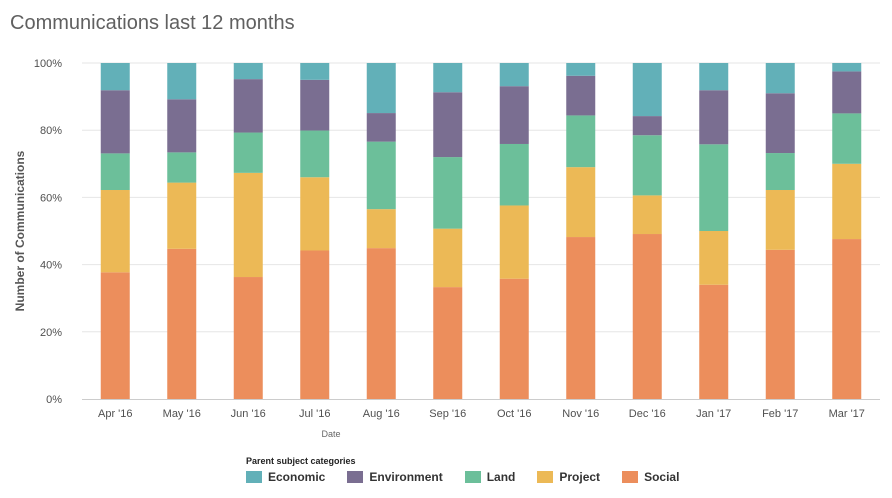  Describe the element at coordinates (54, 400) in the screenshot. I see `y-tick-label: 0%` at that location.